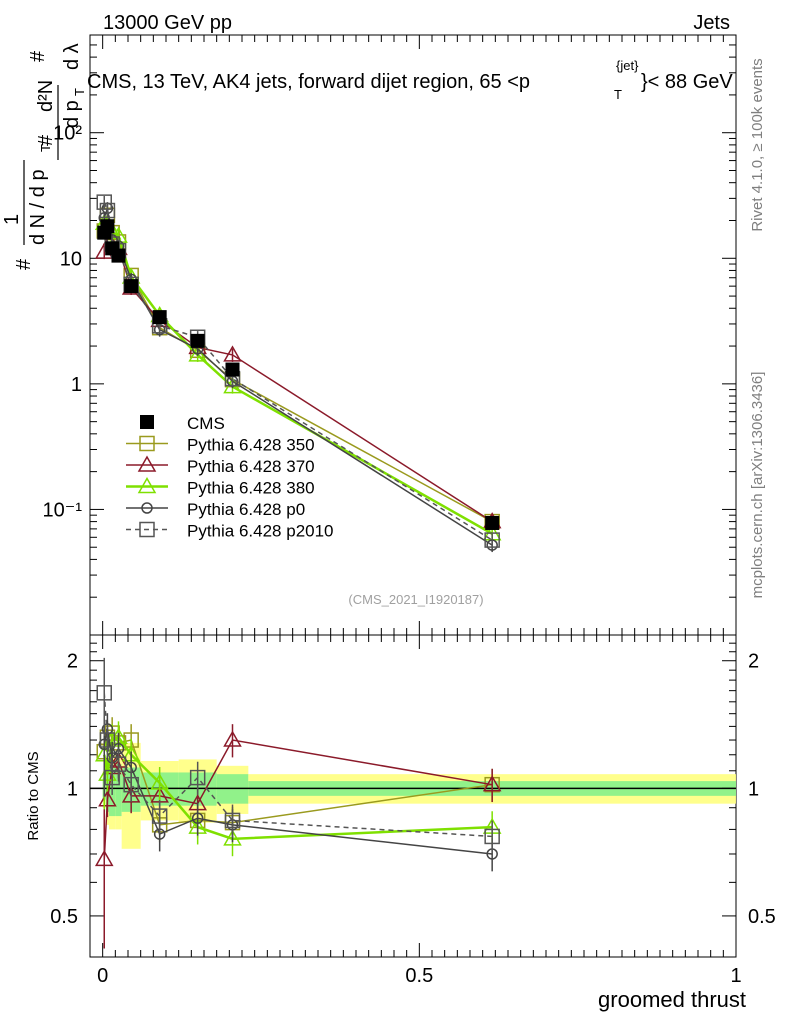 The height and width of the screenshot is (1024, 786). What do you see at coordinates (72, 662) in the screenshot?
I see `ratio-tick-label-left: 2` at bounding box center [72, 662].